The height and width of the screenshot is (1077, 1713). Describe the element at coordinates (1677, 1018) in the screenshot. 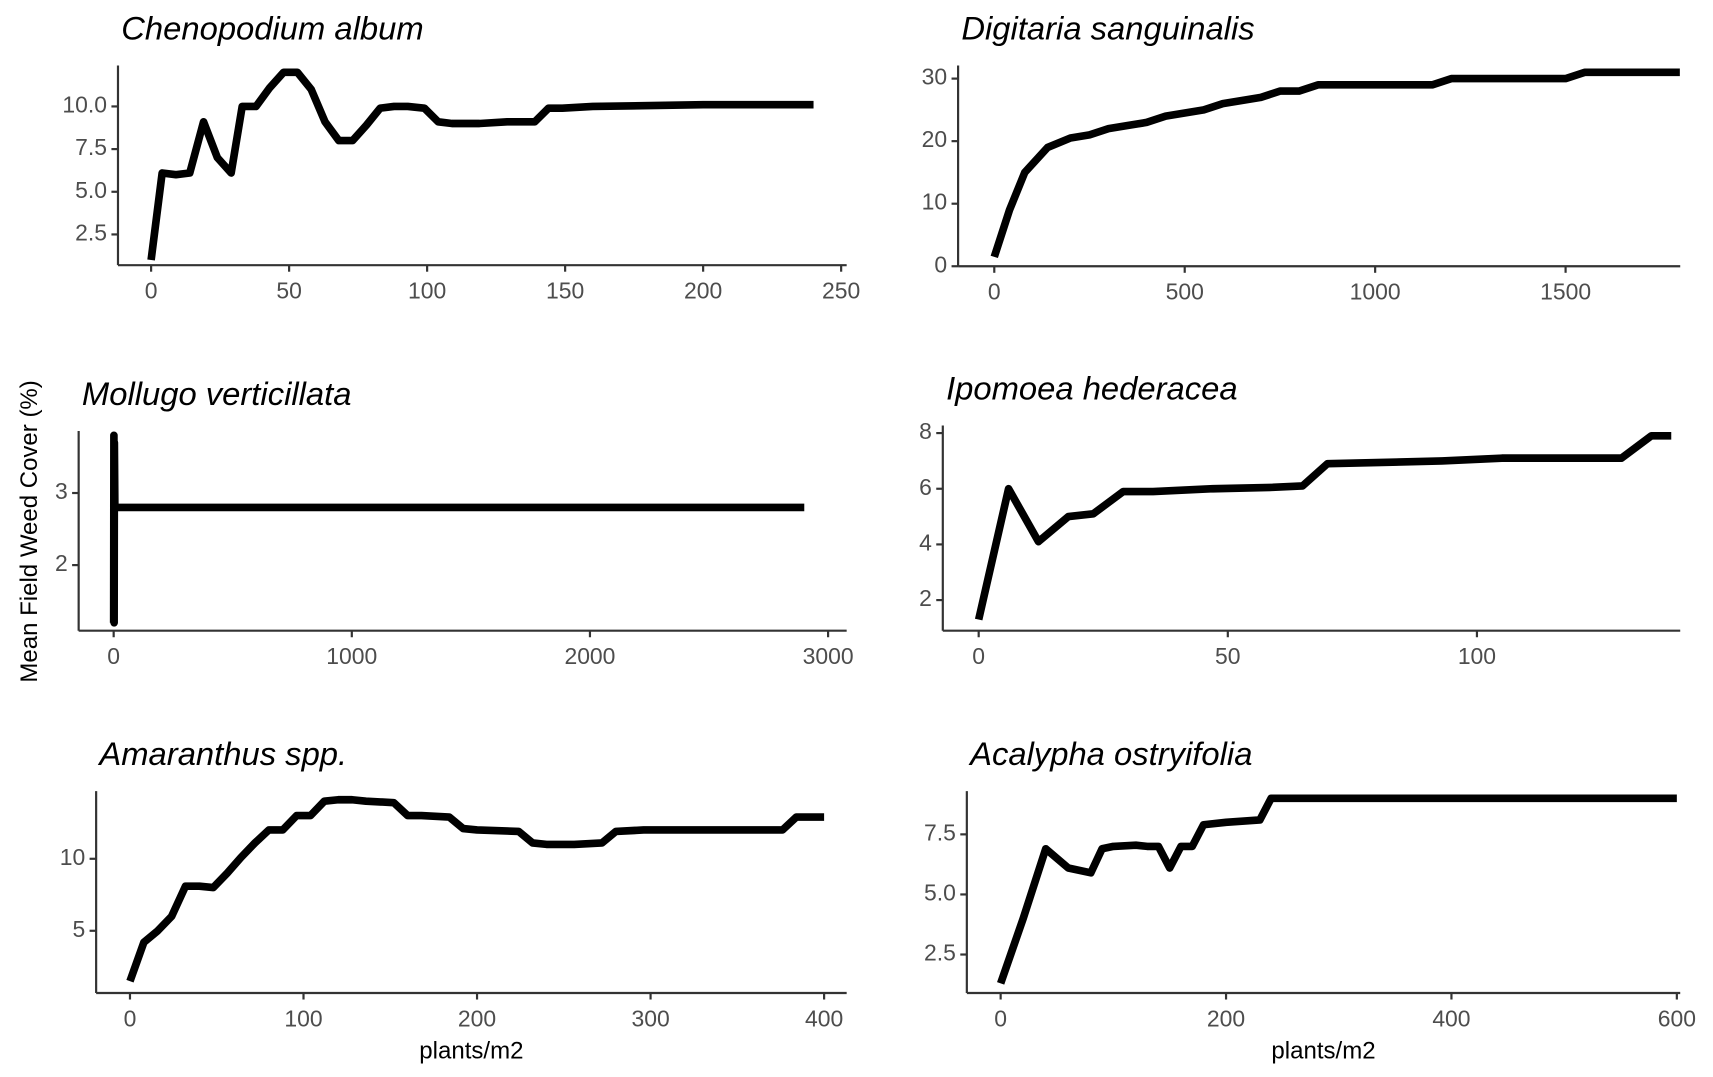

I see `x-tick-label: 600` at that location.